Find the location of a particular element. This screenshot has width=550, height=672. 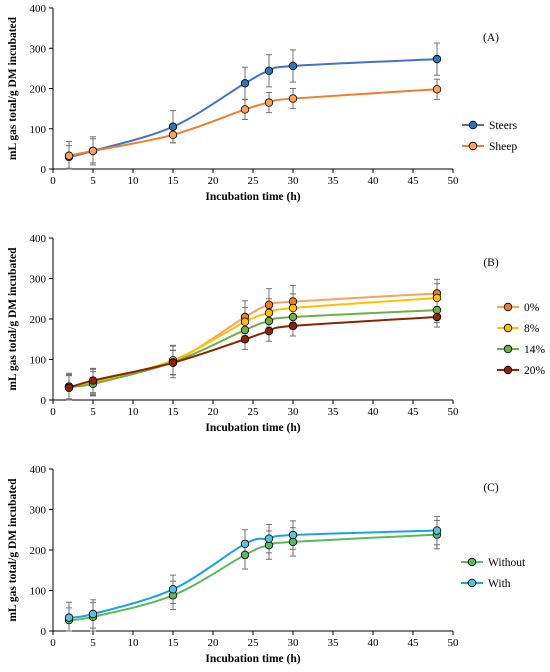

series-line-With is located at coordinates (253, 574).